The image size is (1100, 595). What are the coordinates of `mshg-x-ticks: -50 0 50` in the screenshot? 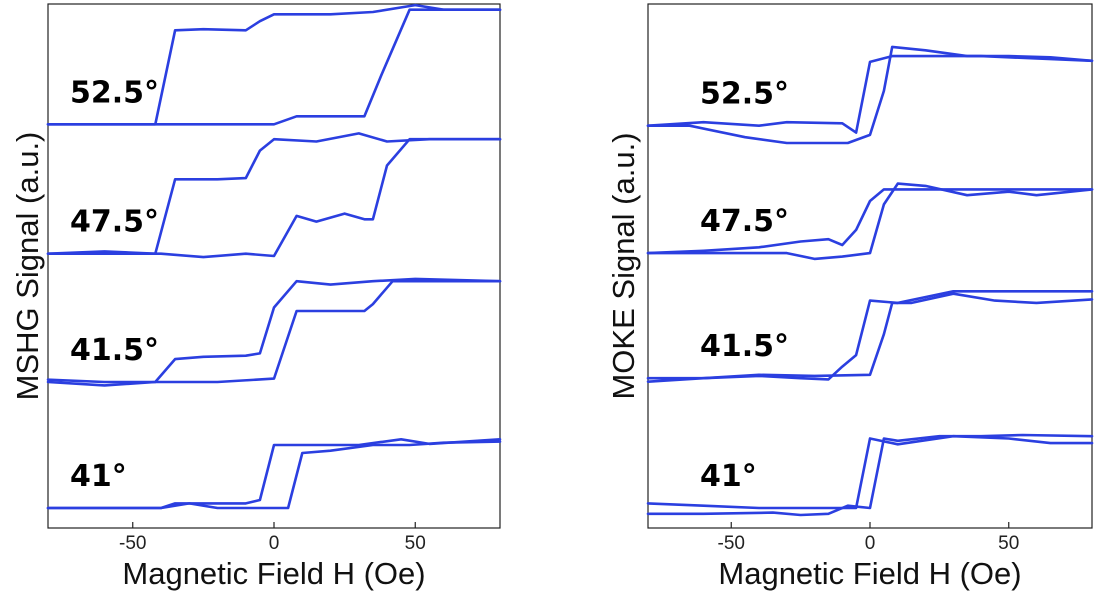 It's located at (272, 538).